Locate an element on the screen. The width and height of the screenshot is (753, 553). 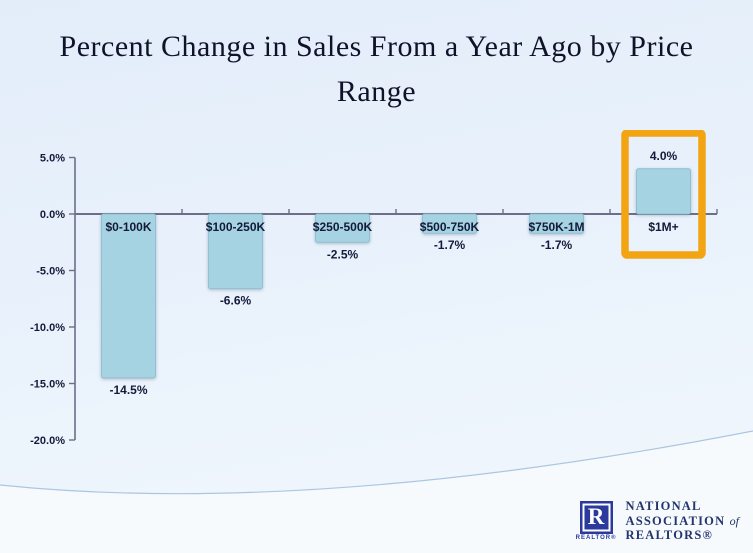
bar-value-label: -2.5% is located at coordinates (343, 254).